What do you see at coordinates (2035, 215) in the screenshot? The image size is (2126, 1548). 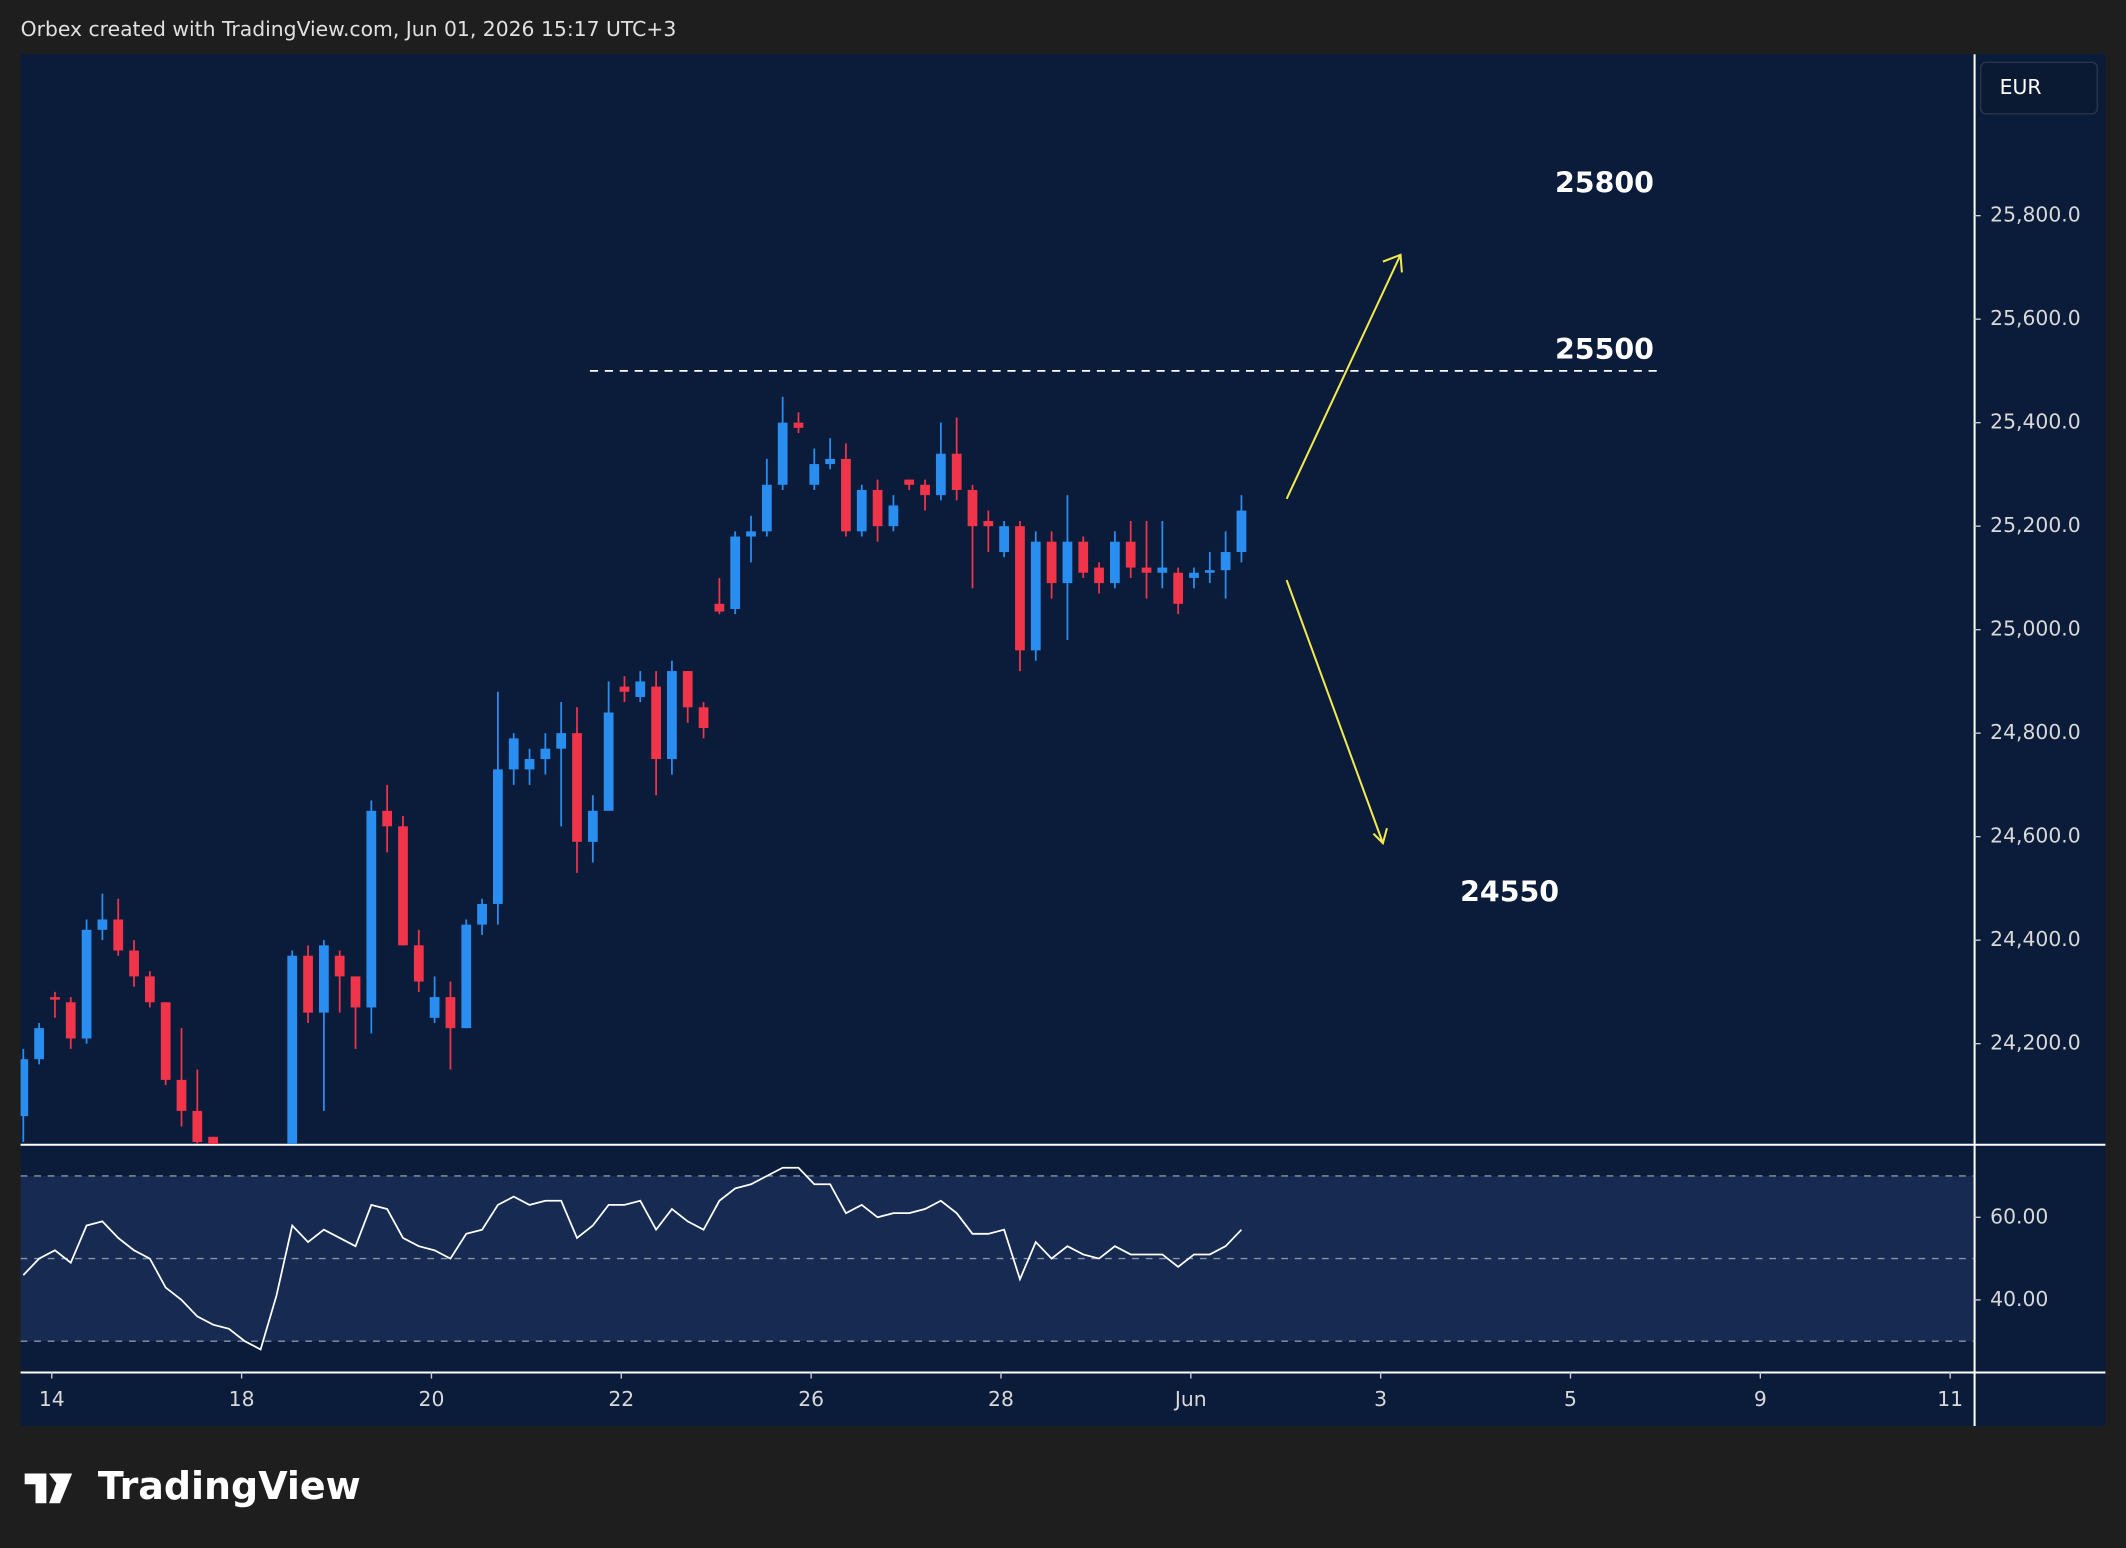 I see `y-tick-label: 25,800.0` at bounding box center [2035, 215].